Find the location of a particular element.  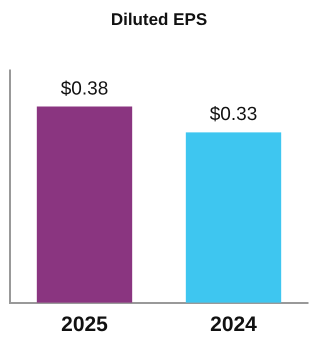

data-label: $0.33 is located at coordinates (234, 115).